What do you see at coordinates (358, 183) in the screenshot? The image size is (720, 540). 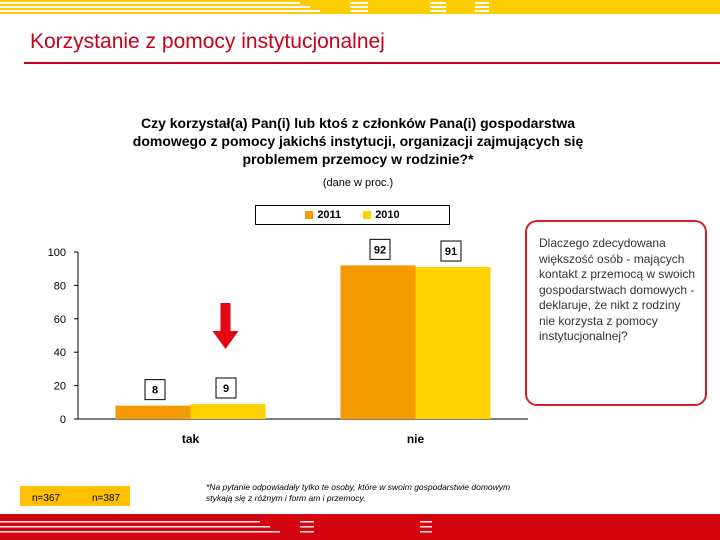 I see `chart-subtitle: (dane w proc.)` at bounding box center [358, 183].